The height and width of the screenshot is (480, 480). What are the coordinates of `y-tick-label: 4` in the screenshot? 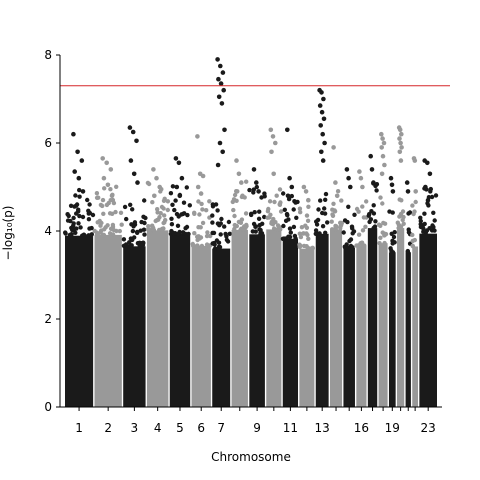 It's located at (48, 231).